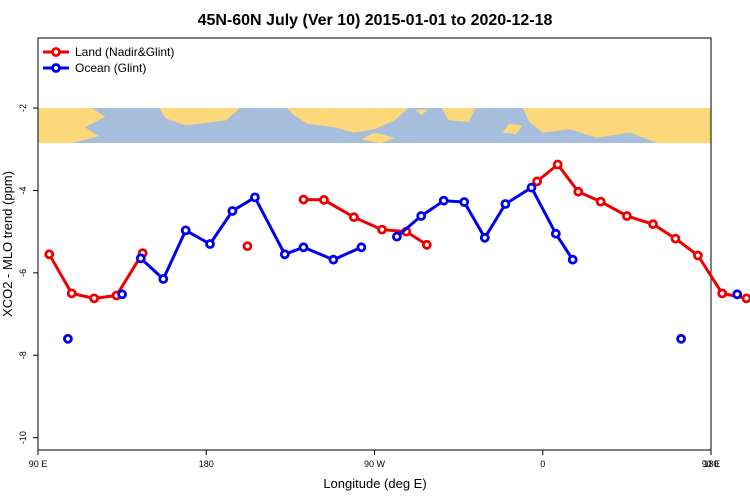 The height and width of the screenshot is (500, 750). What do you see at coordinates (23, 190) in the screenshot?
I see `y-tick-label: -4` at bounding box center [23, 190].